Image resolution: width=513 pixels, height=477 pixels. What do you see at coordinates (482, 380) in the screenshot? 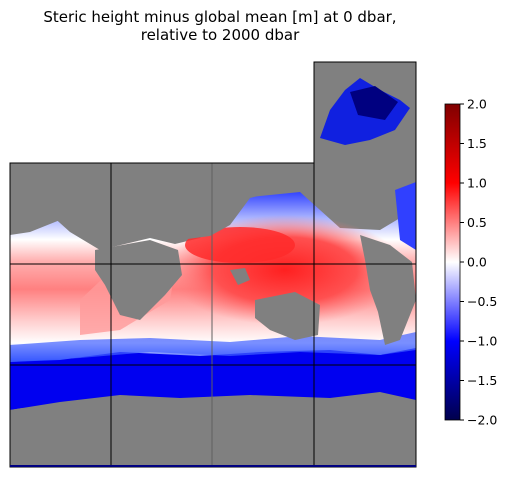
I see `colorbar-tick-label: −1.5` at bounding box center [482, 380].